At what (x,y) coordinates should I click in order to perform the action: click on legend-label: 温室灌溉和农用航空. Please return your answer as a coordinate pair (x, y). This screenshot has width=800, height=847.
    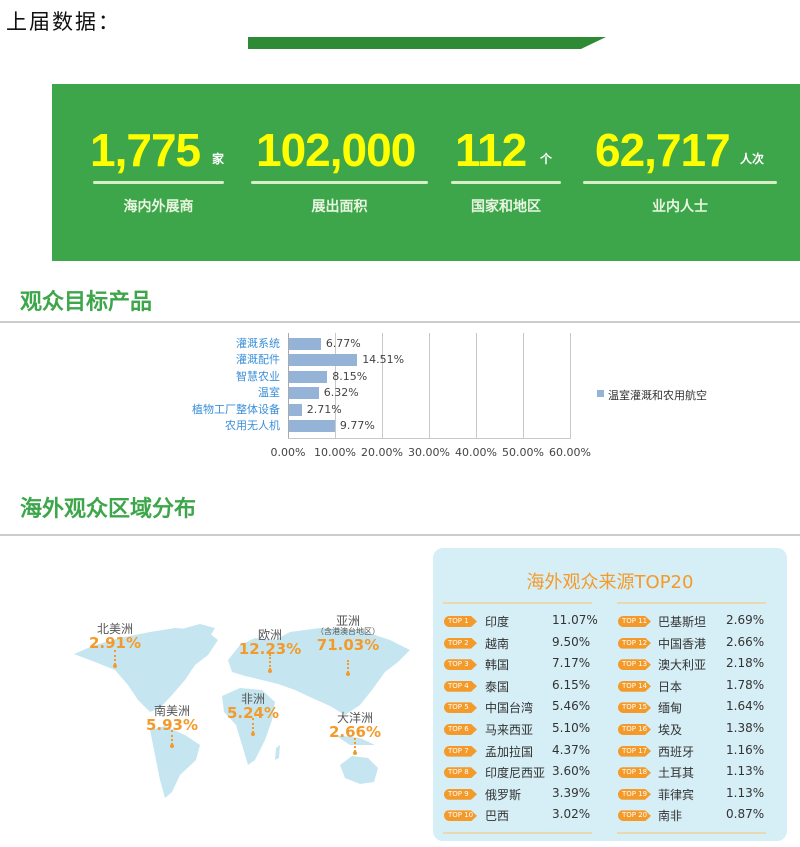
    Looking at the image, I should click on (657, 395).